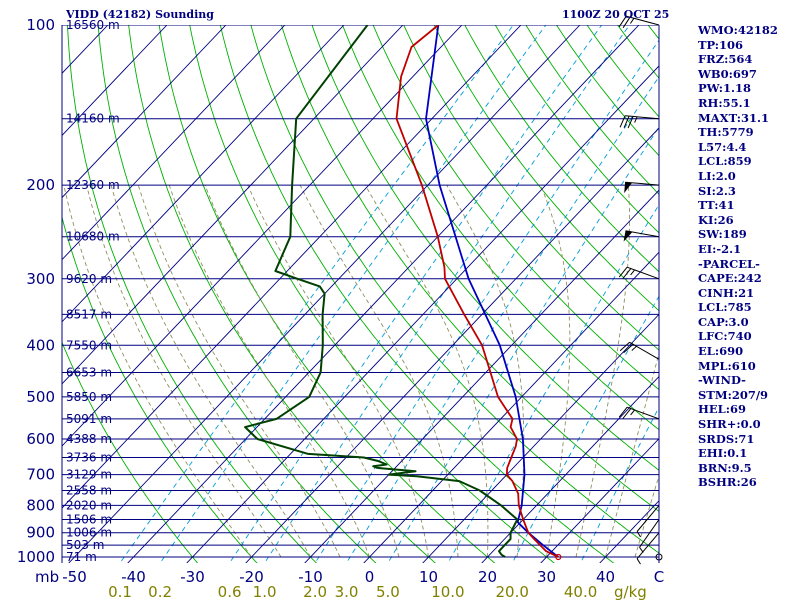 This screenshot has height=600, width=800. Describe the element at coordinates (36, 291) in the screenshot. I see `pressure-tick-labels: 100 200 300 400 500 600 700 800 900 1000` at that location.